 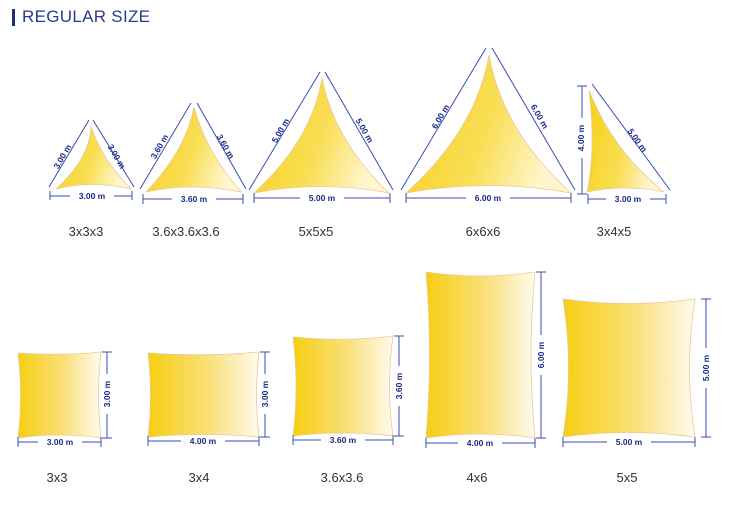 What do you see at coordinates (193, 153) in the screenshot?
I see `sail-triangle-3-6x3-6x3-6: 3.60 m 3.60 m 3.60 m` at bounding box center [193, 153].